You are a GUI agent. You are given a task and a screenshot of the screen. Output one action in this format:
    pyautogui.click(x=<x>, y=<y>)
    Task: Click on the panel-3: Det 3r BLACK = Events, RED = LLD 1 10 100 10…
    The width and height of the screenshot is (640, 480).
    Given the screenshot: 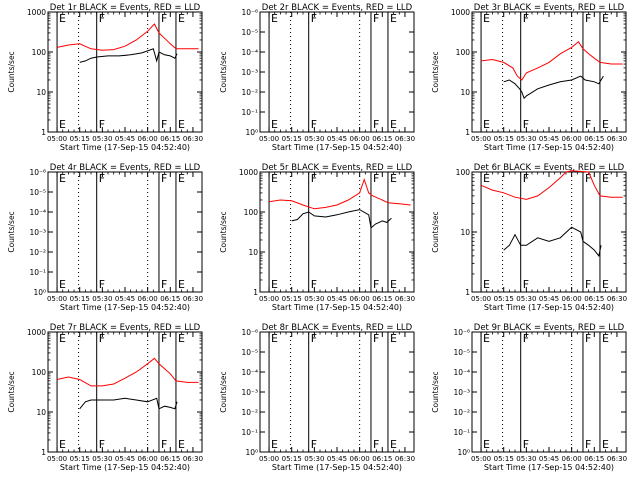 What is the action you would take?
    pyautogui.click(x=529, y=77)
    